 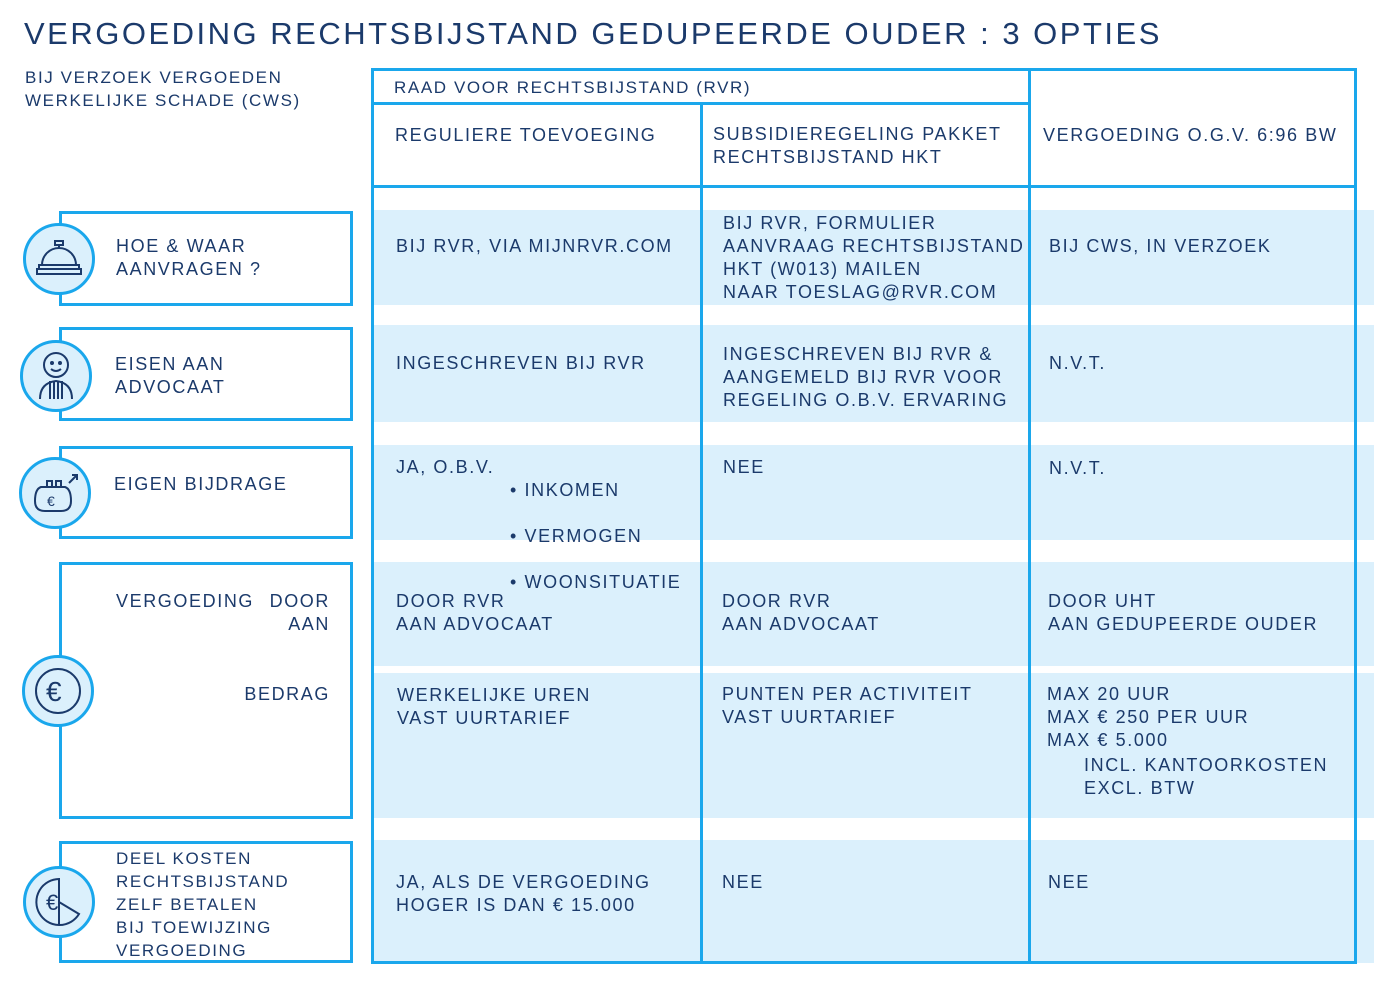 What do you see at coordinates (189, 257) in the screenshot?
I see `row-label: Hoe & waar aanvragen ?` at bounding box center [189, 257].